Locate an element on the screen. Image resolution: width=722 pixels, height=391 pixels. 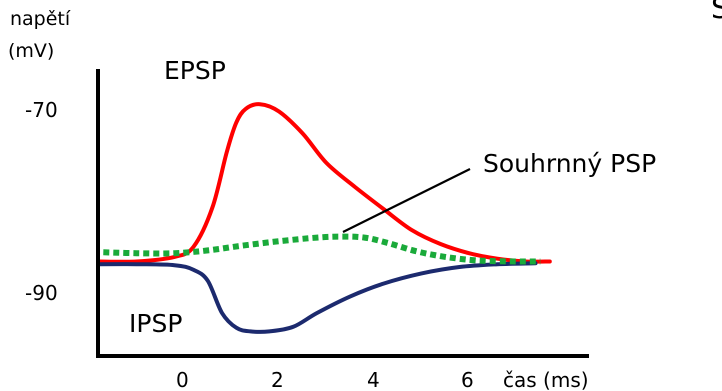
title-fragment: S is located at coordinates (716, 12).